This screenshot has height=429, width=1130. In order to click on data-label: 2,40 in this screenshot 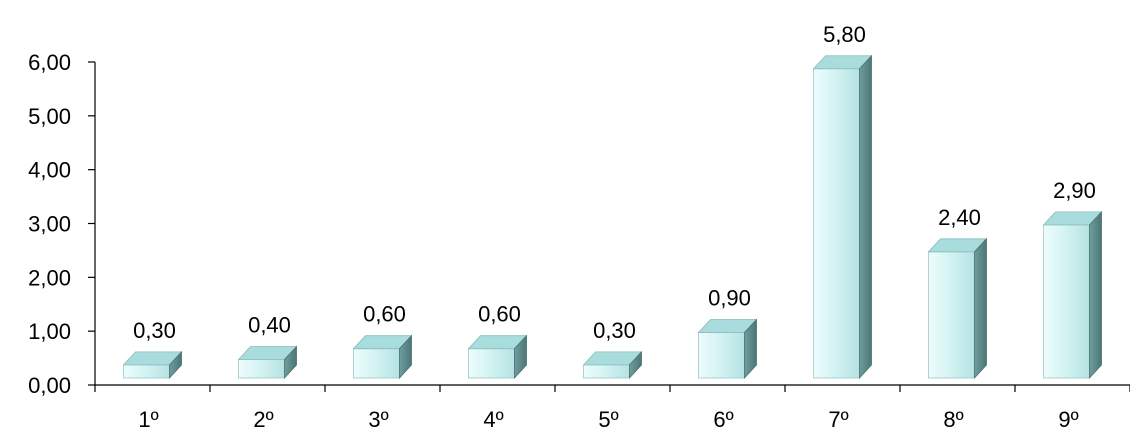, I will do `click(959, 217)`.